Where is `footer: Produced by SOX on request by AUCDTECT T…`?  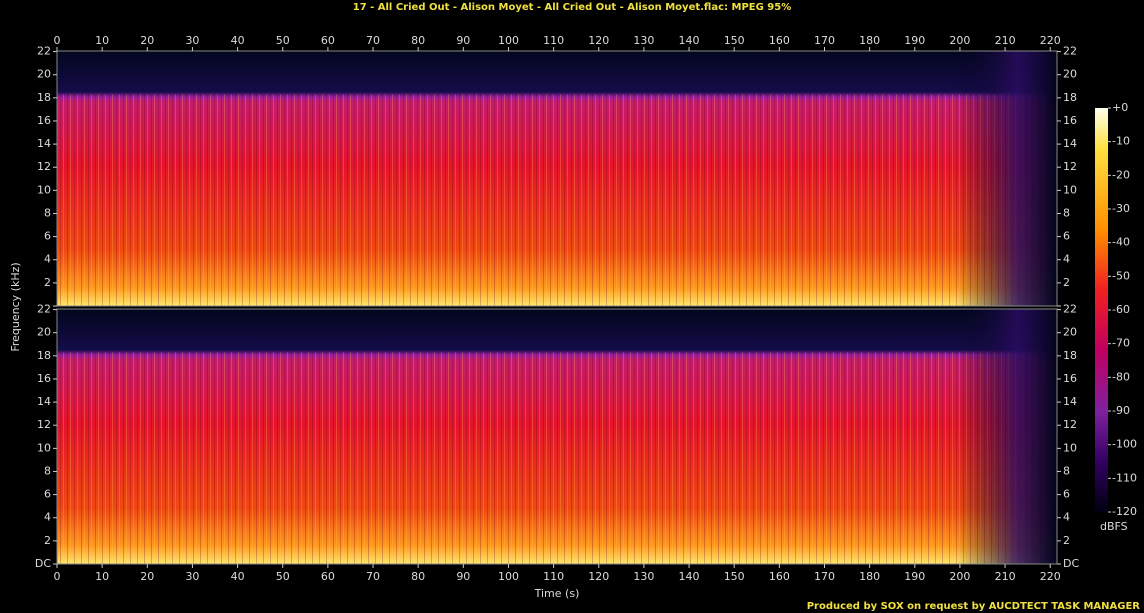
footer: Produced by SOX on request by AUCDTECT T… is located at coordinates (974, 606).